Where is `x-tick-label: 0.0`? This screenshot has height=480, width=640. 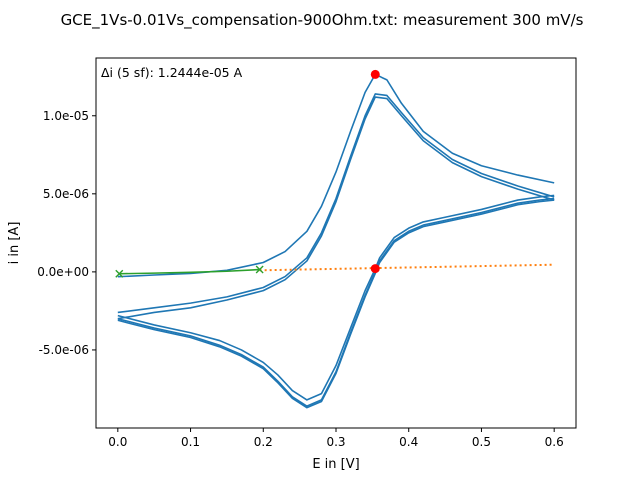
x-tick-label: 0.0 is located at coordinates (117, 442).